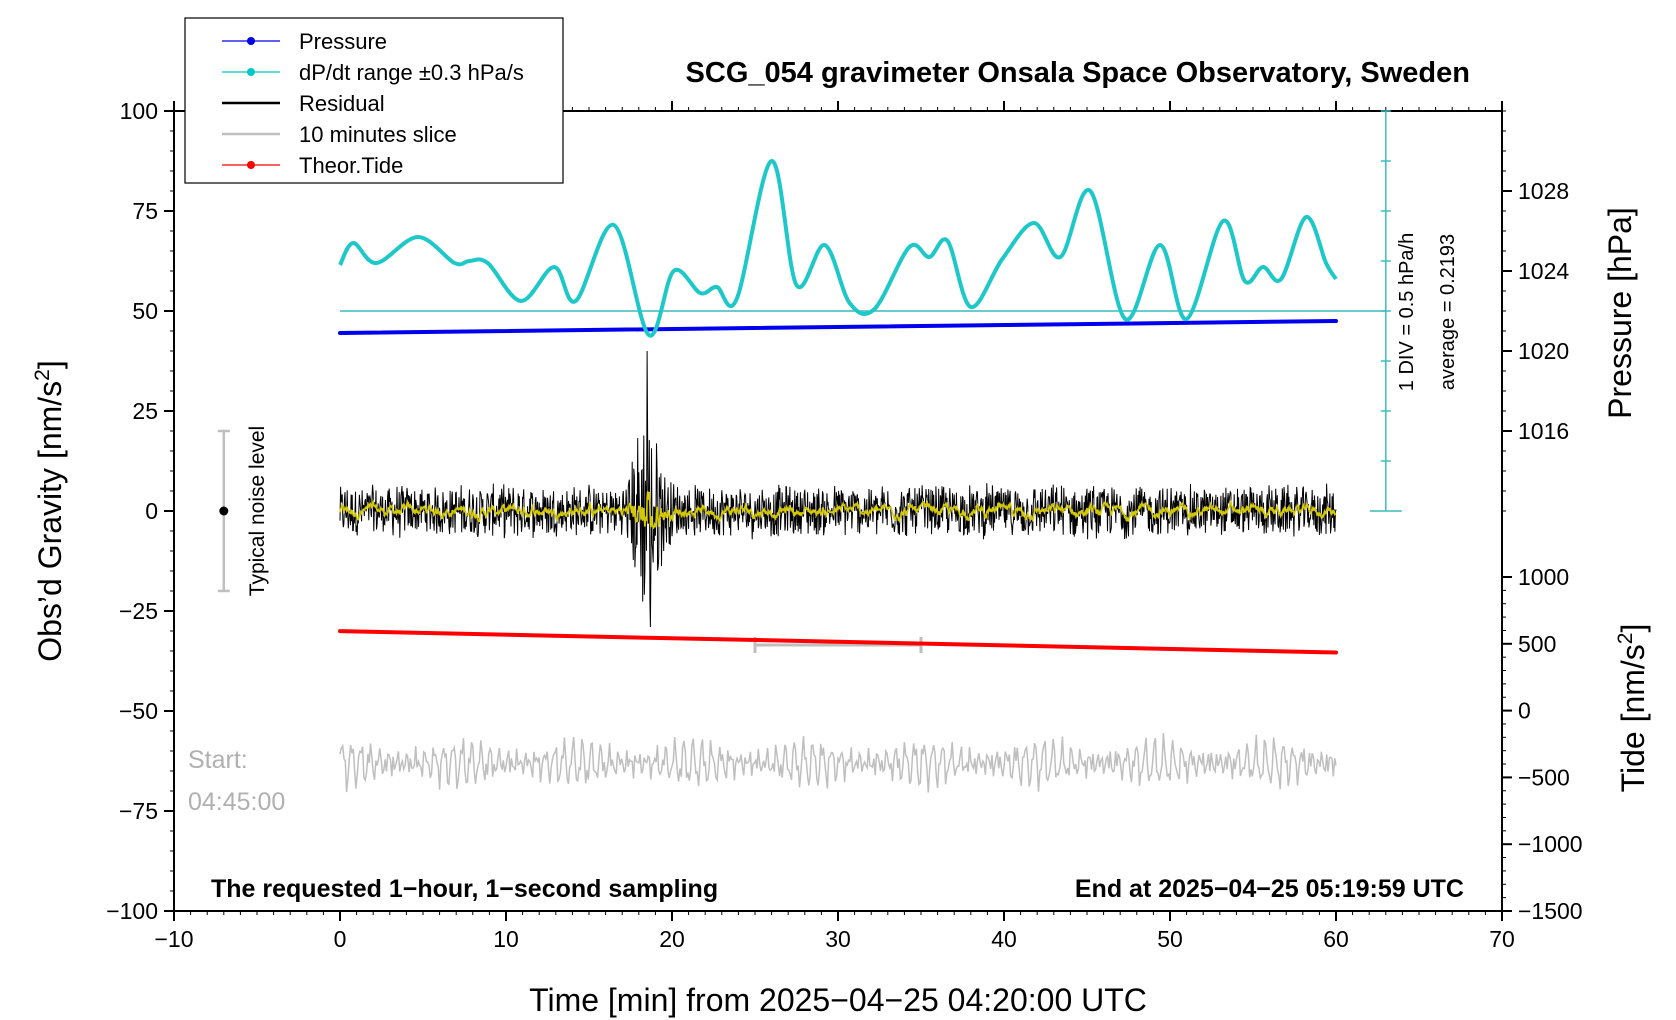 The image size is (1676, 1020). I want to click on start-time-label: 04:45:00, so click(236, 802).